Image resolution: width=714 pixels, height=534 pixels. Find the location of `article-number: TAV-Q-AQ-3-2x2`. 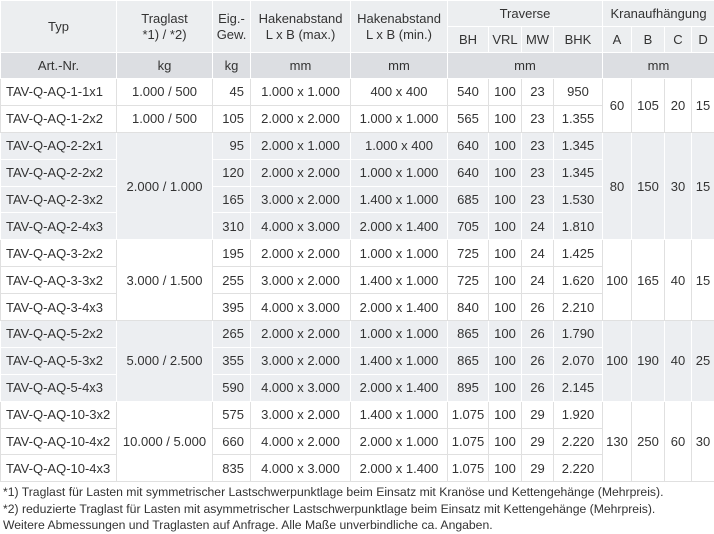

article-number: TAV-Q-AQ-3-2x2 is located at coordinates (58, 253).